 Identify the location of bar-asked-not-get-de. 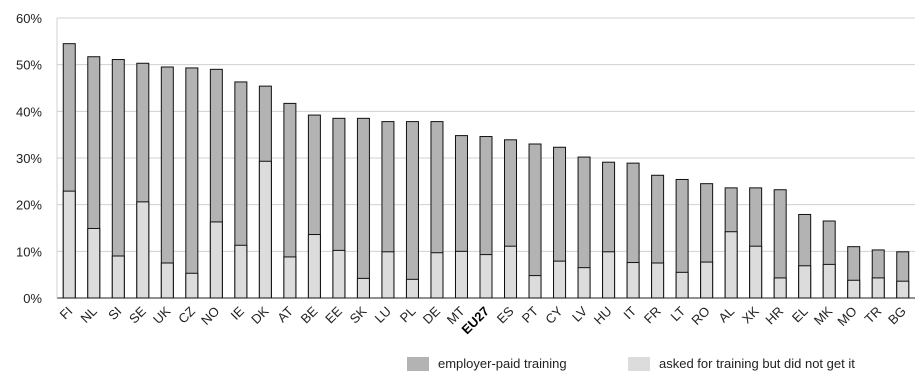
(437, 275).